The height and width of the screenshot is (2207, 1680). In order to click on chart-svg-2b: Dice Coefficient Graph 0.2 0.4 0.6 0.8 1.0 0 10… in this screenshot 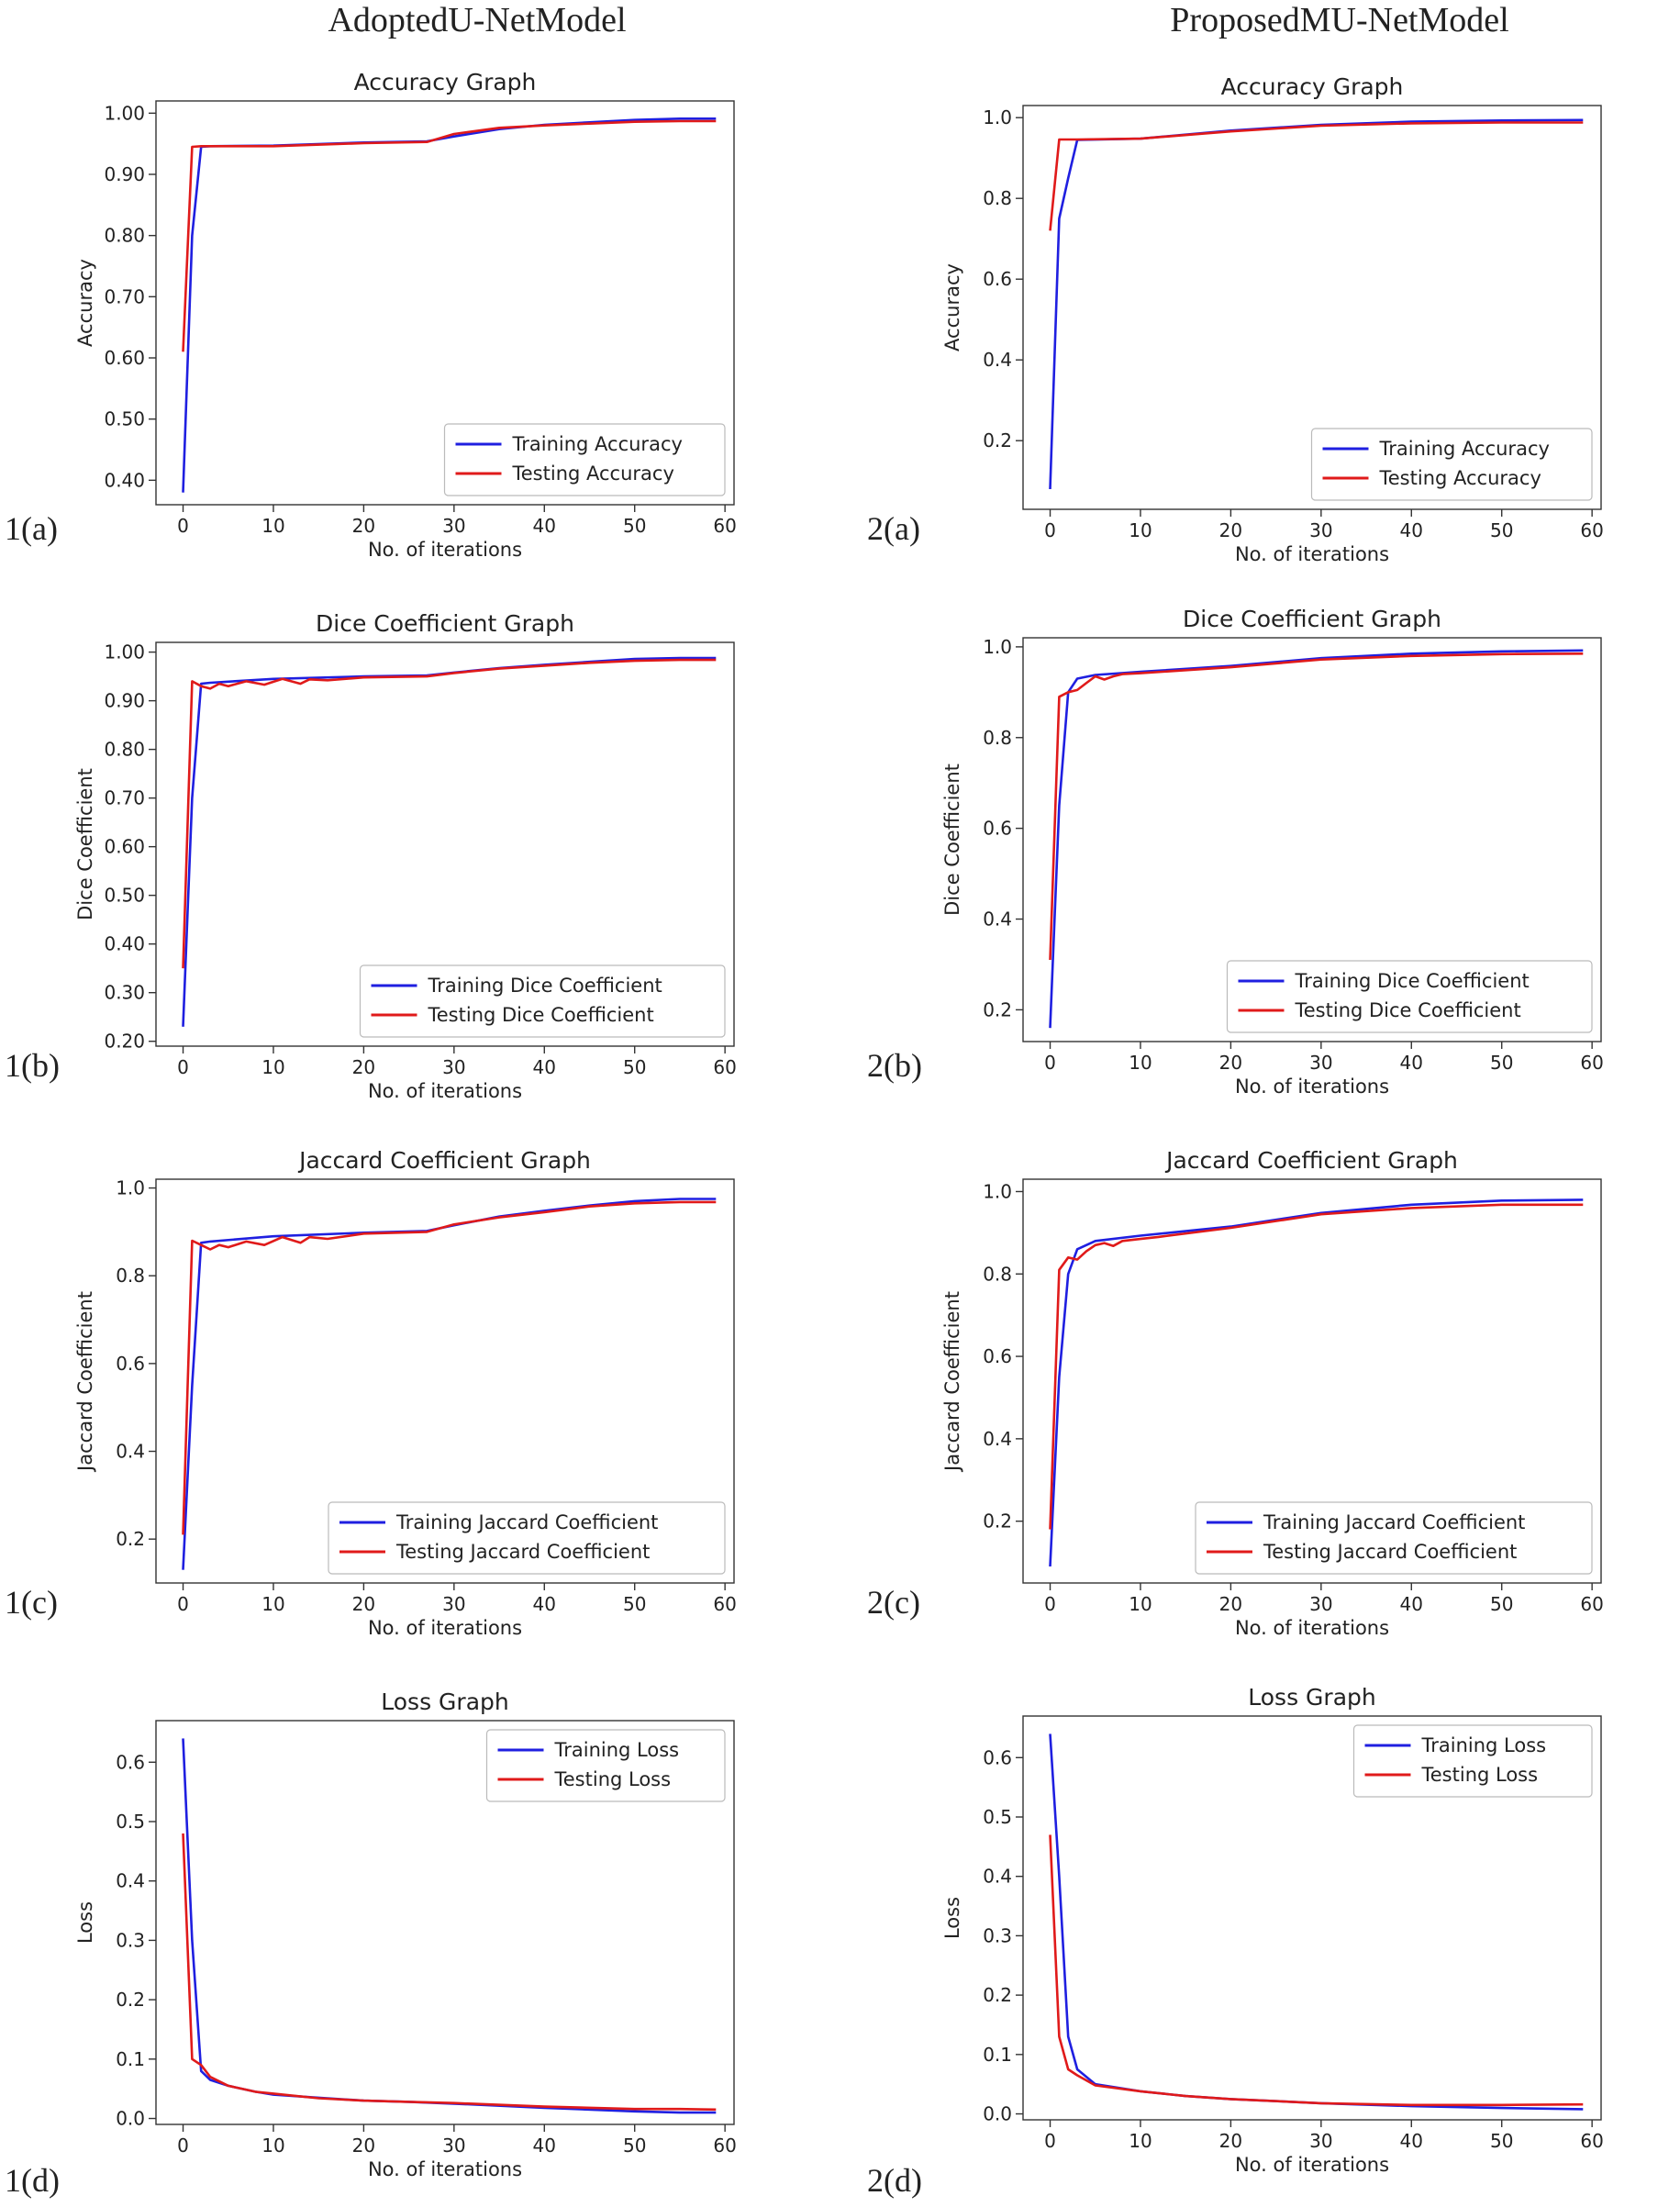, I will do `click(1272, 851)`.